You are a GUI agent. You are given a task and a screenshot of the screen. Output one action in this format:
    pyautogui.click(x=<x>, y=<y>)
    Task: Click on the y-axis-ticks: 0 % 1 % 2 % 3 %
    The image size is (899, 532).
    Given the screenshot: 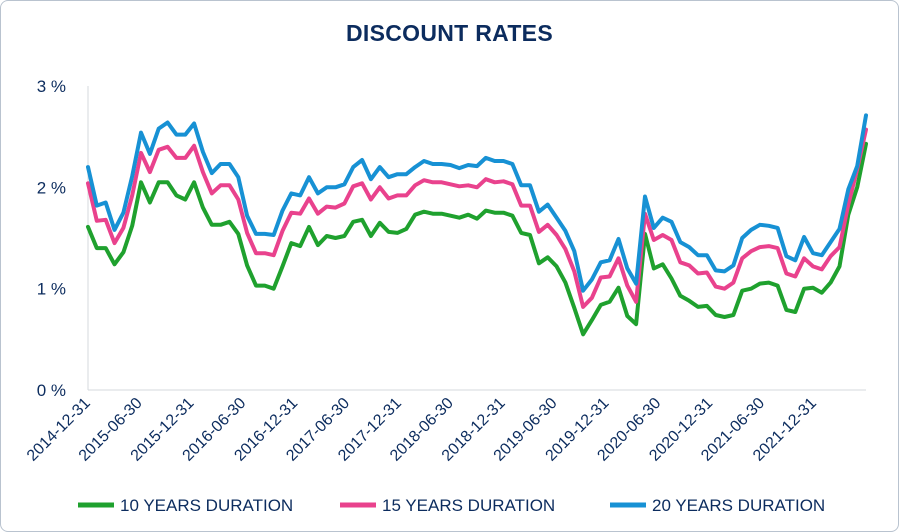 What is the action you would take?
    pyautogui.click(x=51, y=238)
    